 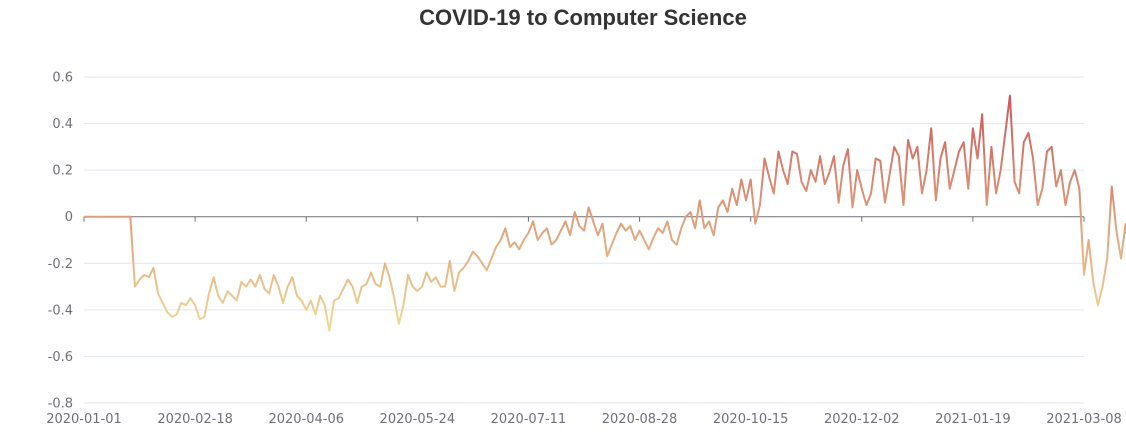 What do you see at coordinates (973, 419) in the screenshot?
I see `x-tick-label: 2021-01-19` at bounding box center [973, 419].